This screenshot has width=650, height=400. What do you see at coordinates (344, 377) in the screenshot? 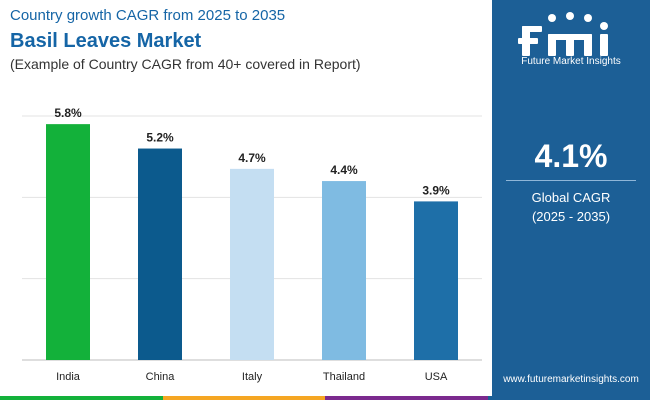
I see `tick-label-thailand: Thailand` at bounding box center [344, 377].